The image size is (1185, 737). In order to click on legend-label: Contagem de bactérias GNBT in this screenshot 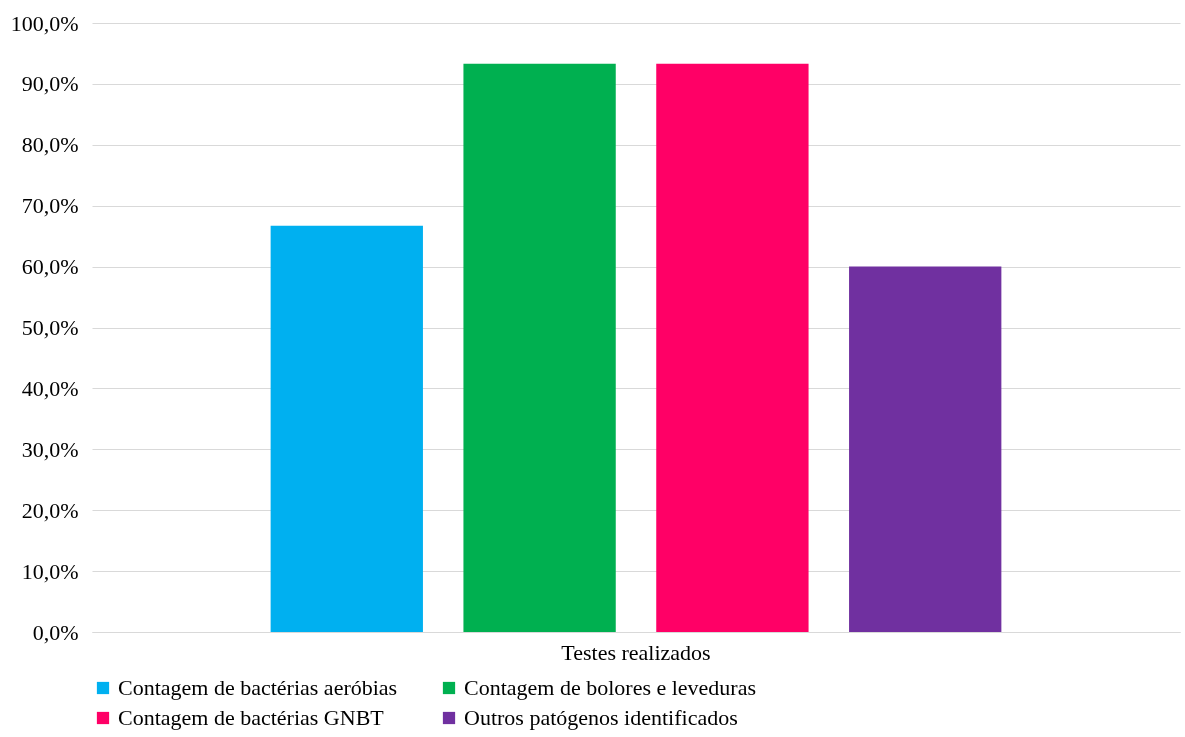, I will do `click(251, 717)`.